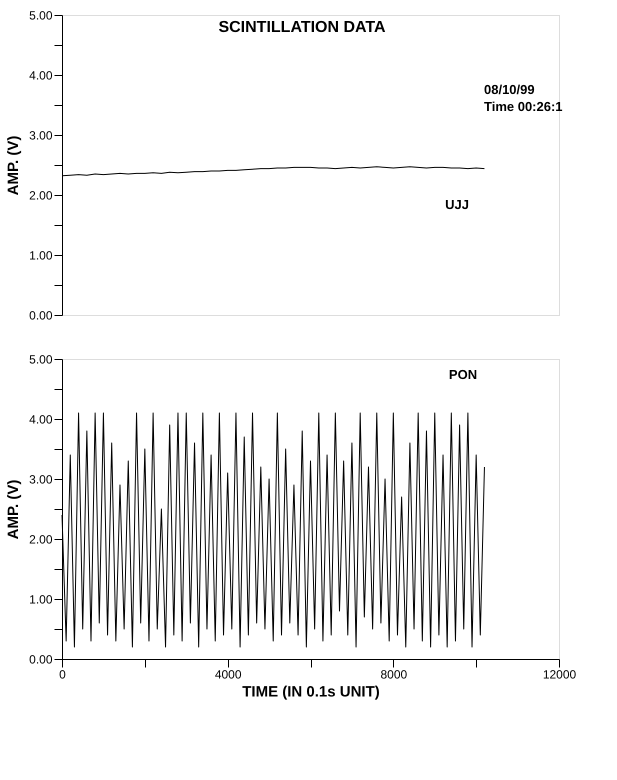 Image resolution: width=617 pixels, height=780 pixels. I want to click on x-tick-label: 8000, so click(394, 675).